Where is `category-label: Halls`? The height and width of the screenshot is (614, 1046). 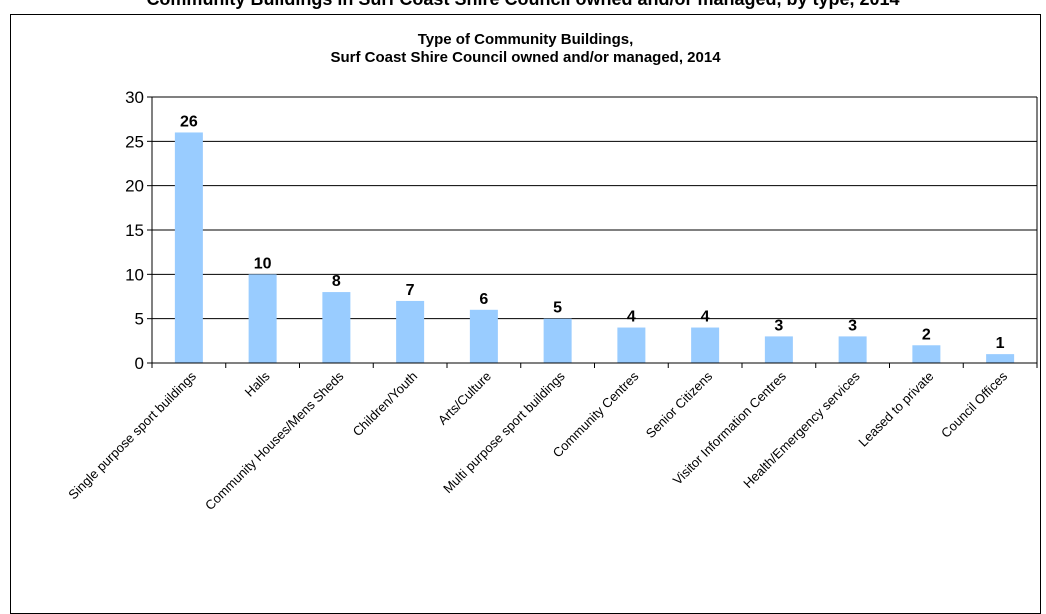 category-label: Halls is located at coordinates (257, 383).